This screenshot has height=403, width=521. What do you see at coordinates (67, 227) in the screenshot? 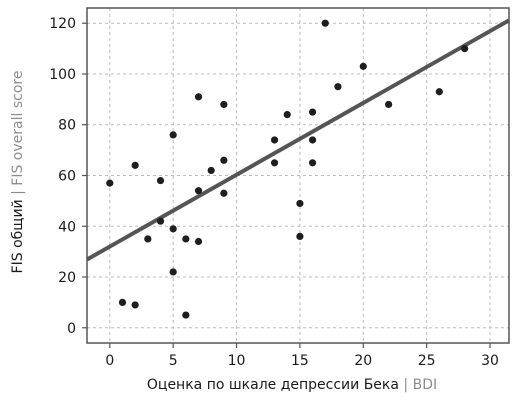
I see `y-tick-label: 40` at bounding box center [67, 227].